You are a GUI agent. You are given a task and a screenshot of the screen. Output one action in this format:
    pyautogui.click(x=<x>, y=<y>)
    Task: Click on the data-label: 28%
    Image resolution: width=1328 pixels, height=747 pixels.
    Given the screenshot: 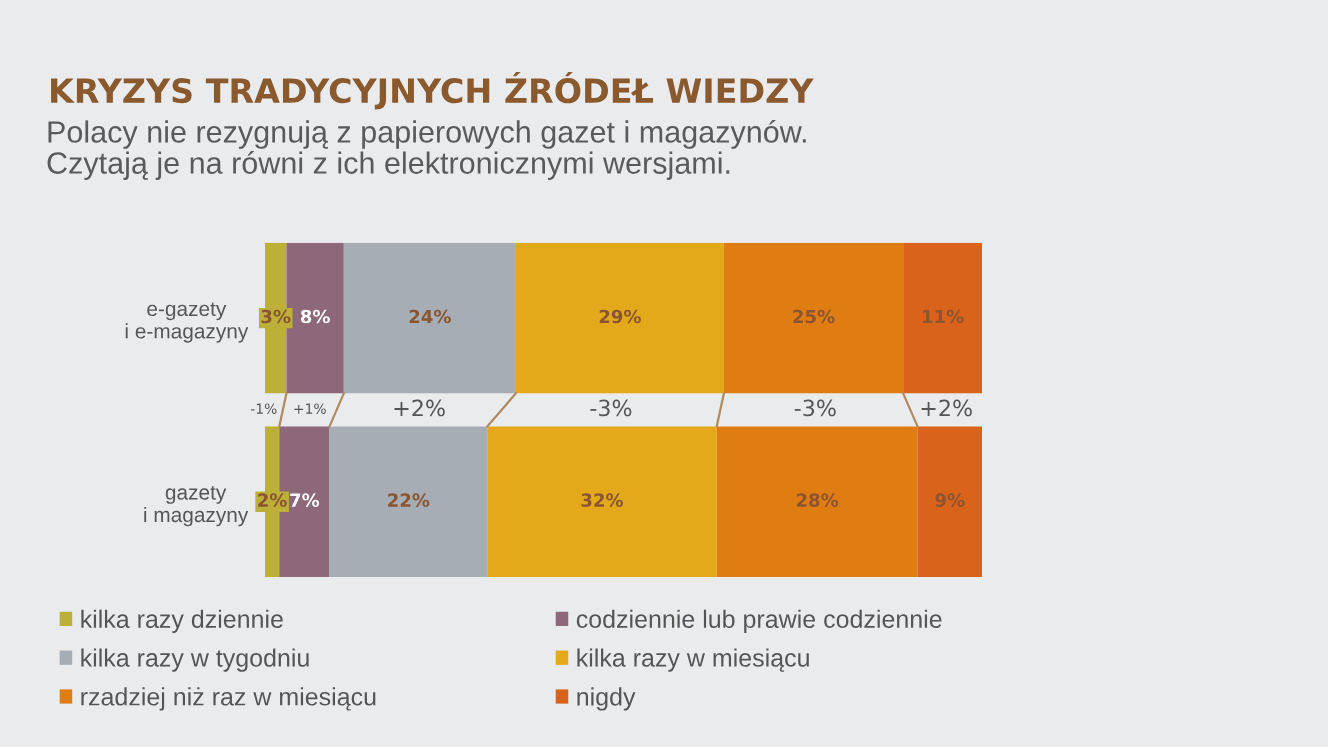 What is the action you would take?
    pyautogui.click(x=817, y=500)
    